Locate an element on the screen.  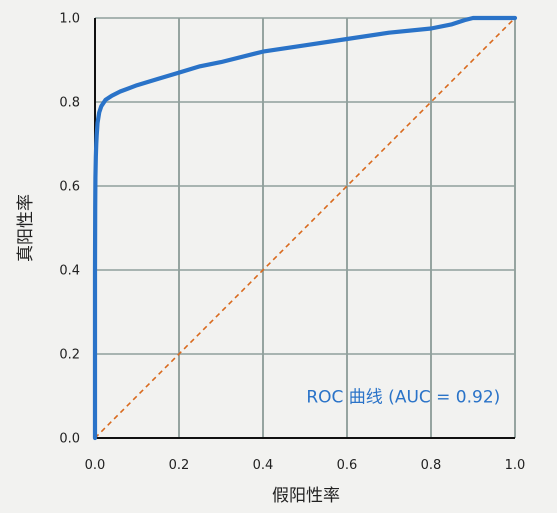
x-tick-label-0: 0.0 is located at coordinates (95, 465).